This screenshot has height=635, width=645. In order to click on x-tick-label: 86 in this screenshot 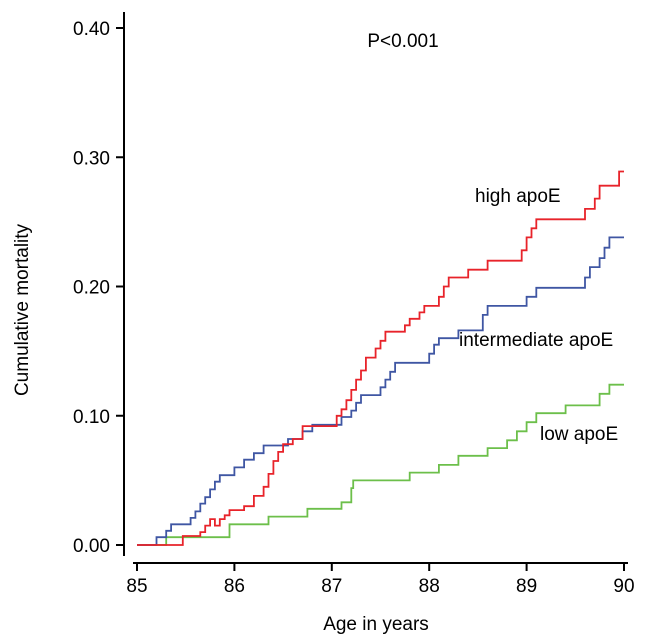, I will do `click(234, 586)`.